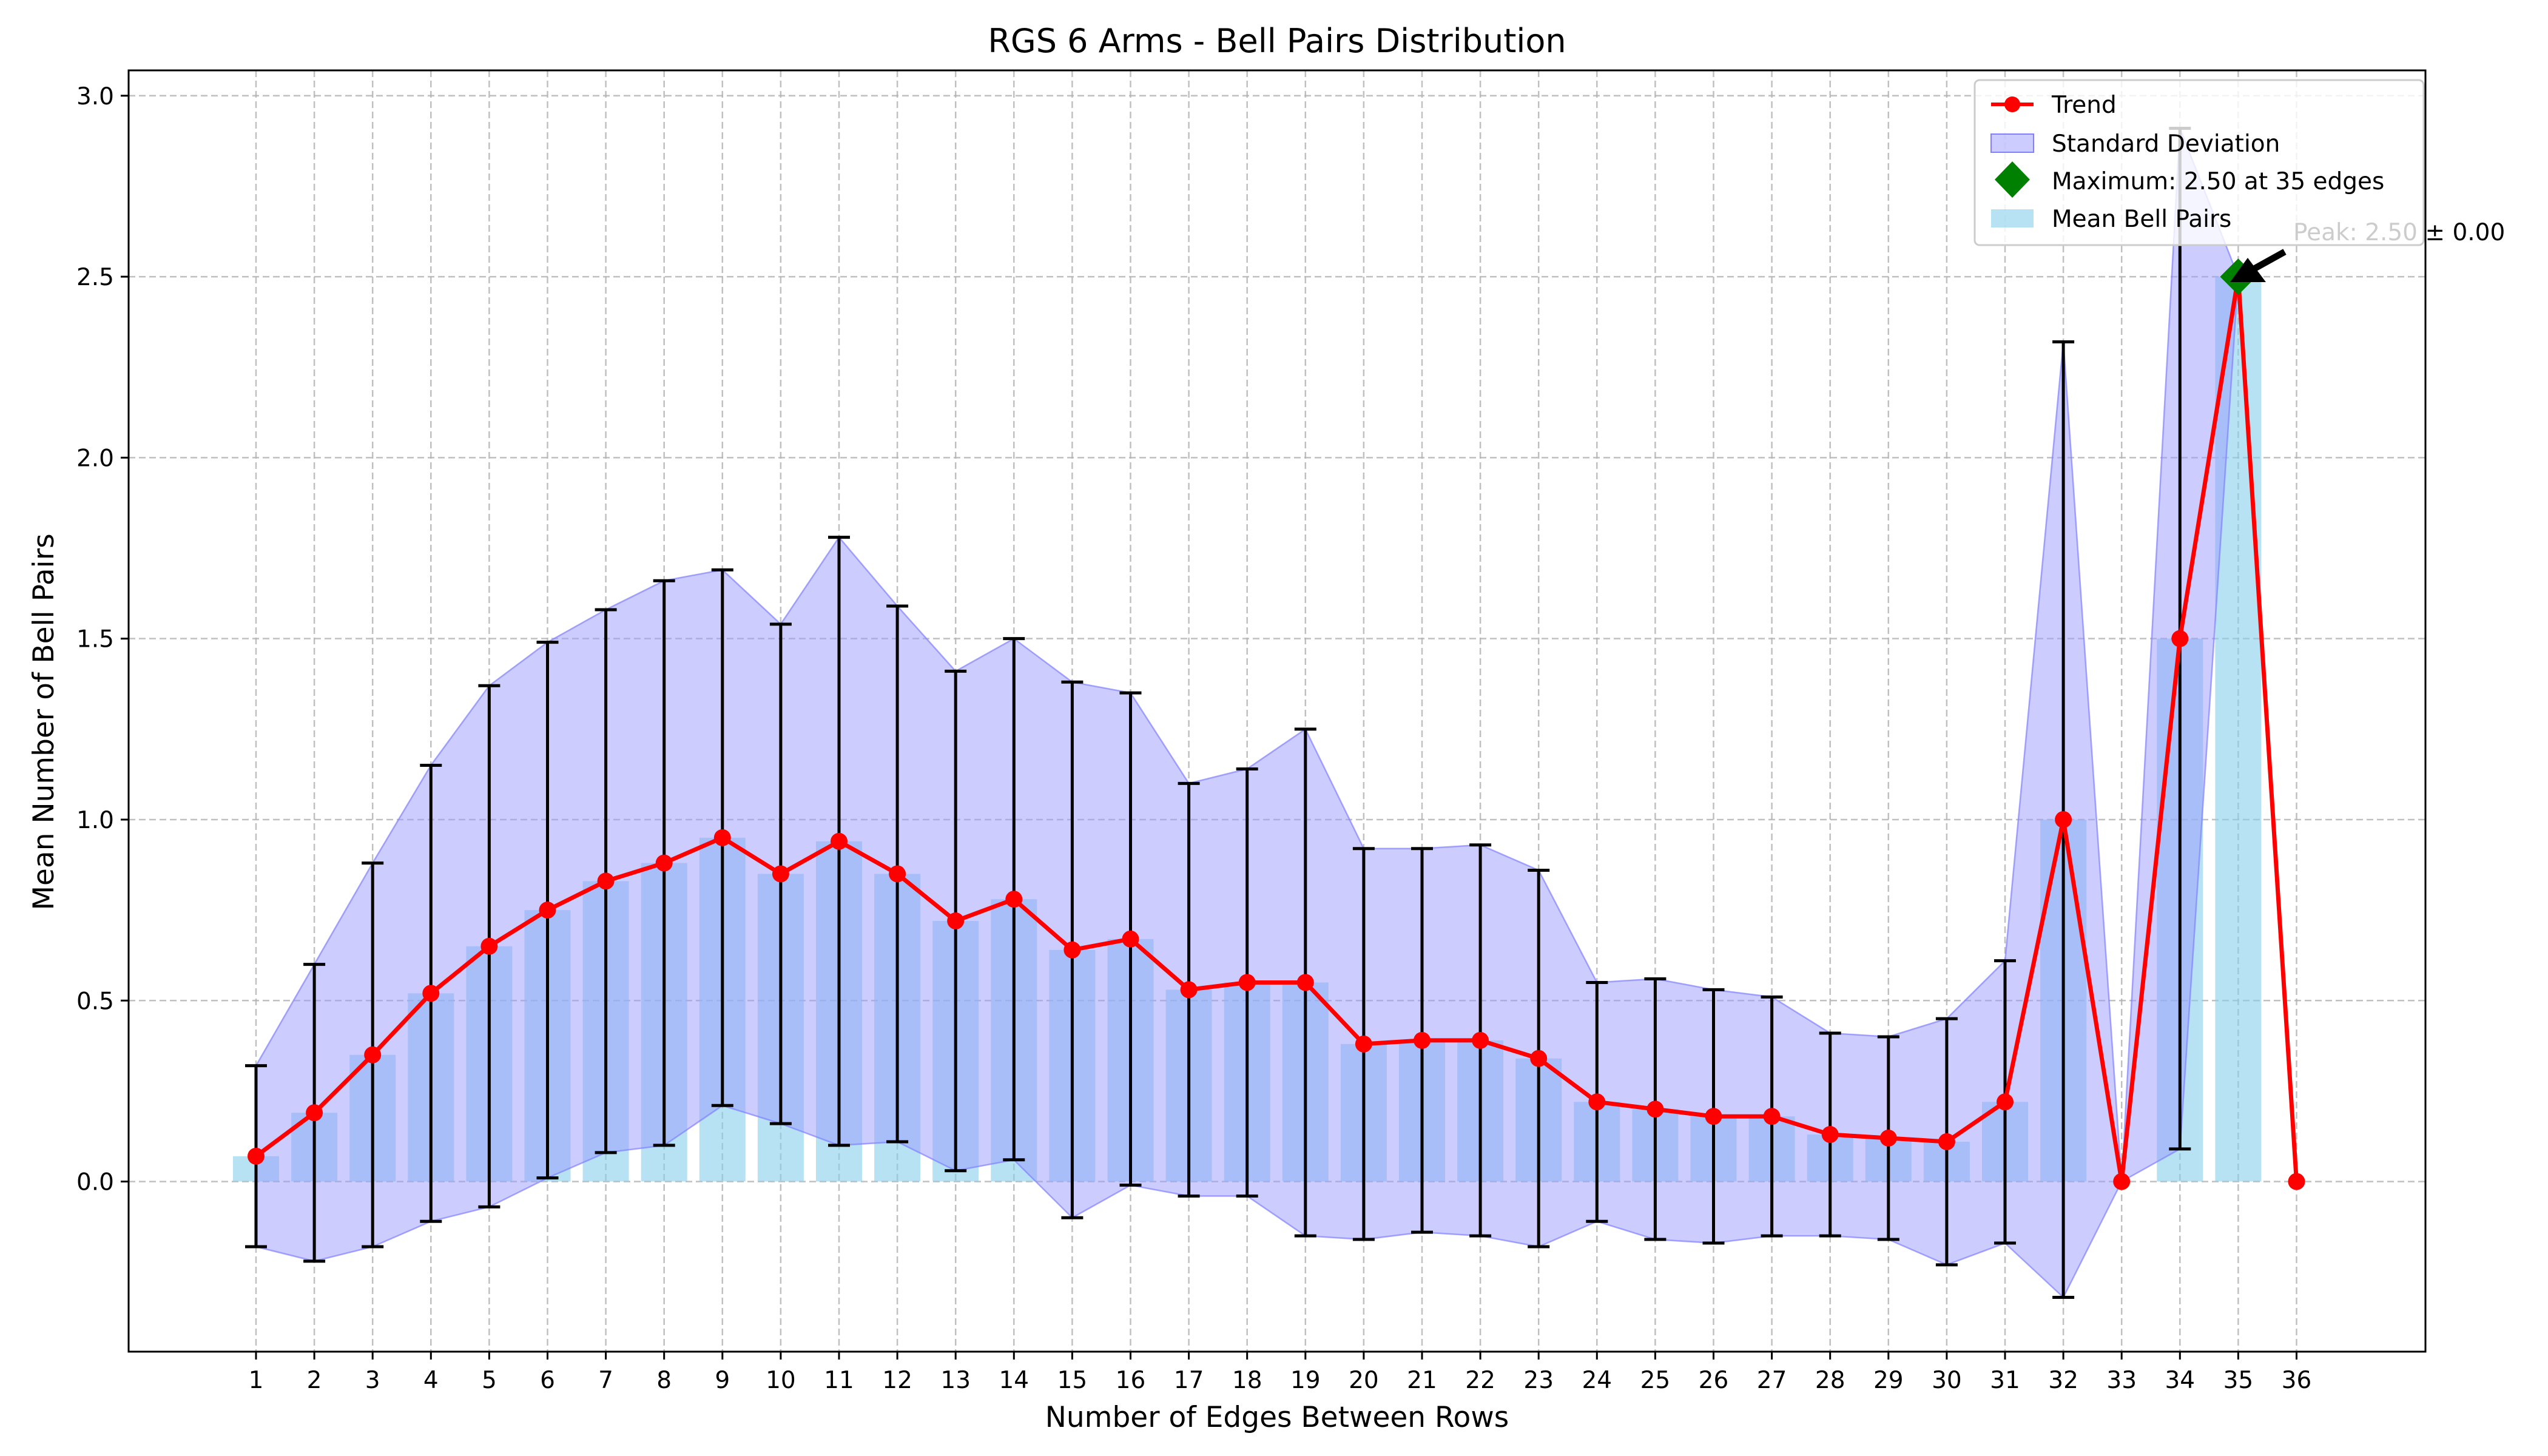 The height and width of the screenshot is (1456, 2548). Describe the element at coordinates (2012, 218) in the screenshot. I see `legend-bars-swatch` at that location.